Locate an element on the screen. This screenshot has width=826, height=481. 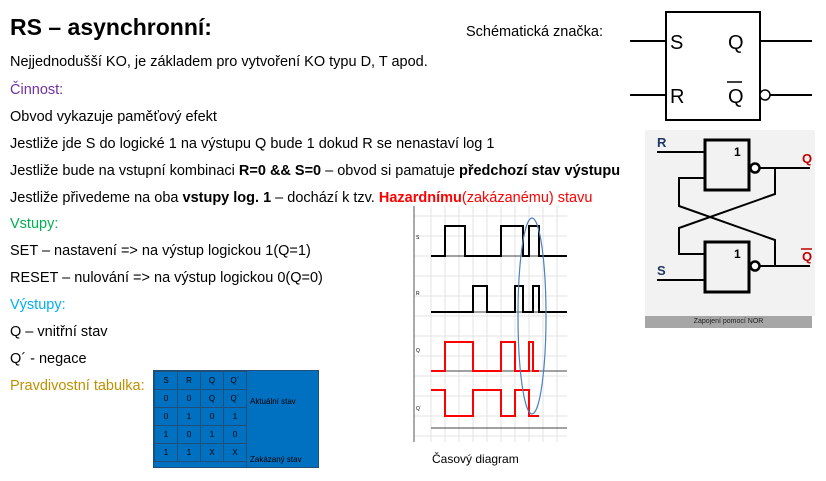
line-hazard-d: Hazardnímu is located at coordinates (420, 198).